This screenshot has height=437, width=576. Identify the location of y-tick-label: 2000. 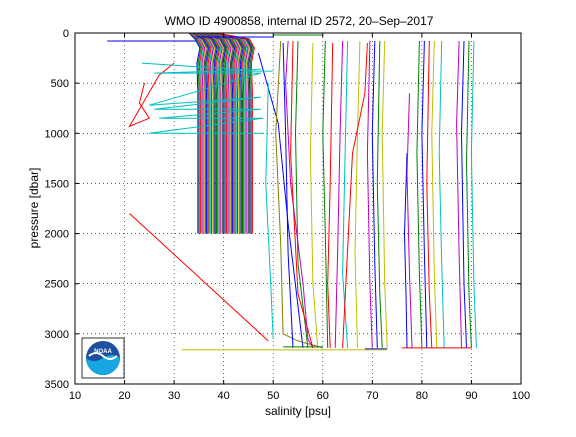
(57, 235).